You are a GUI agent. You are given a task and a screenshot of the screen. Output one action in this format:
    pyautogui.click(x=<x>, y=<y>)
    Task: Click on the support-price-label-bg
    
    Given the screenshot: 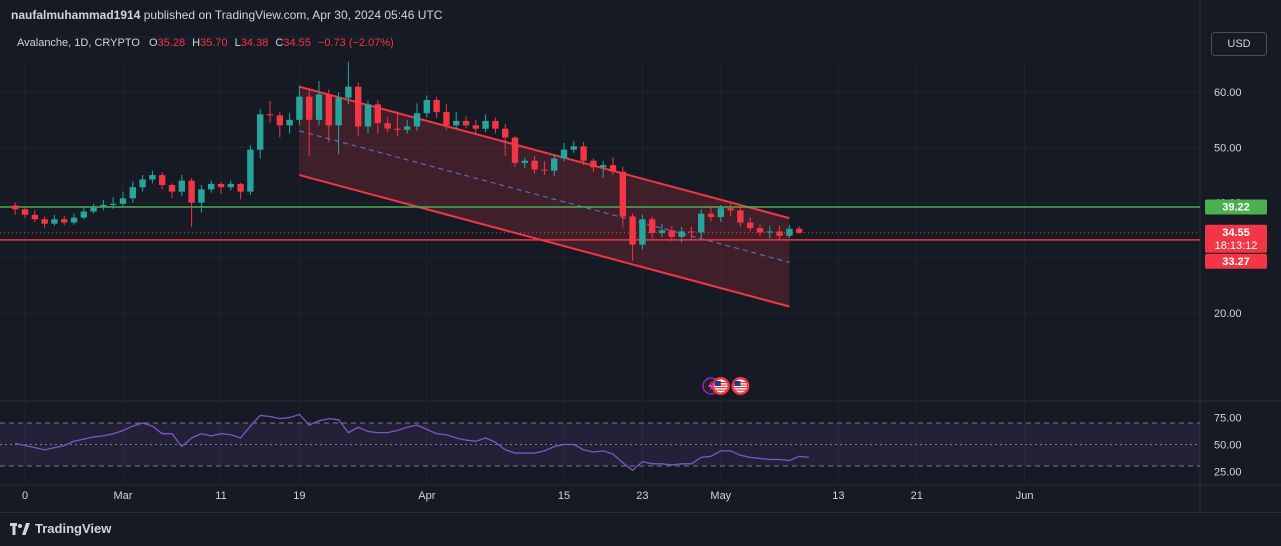 What is the action you would take?
    pyautogui.click(x=1236, y=207)
    